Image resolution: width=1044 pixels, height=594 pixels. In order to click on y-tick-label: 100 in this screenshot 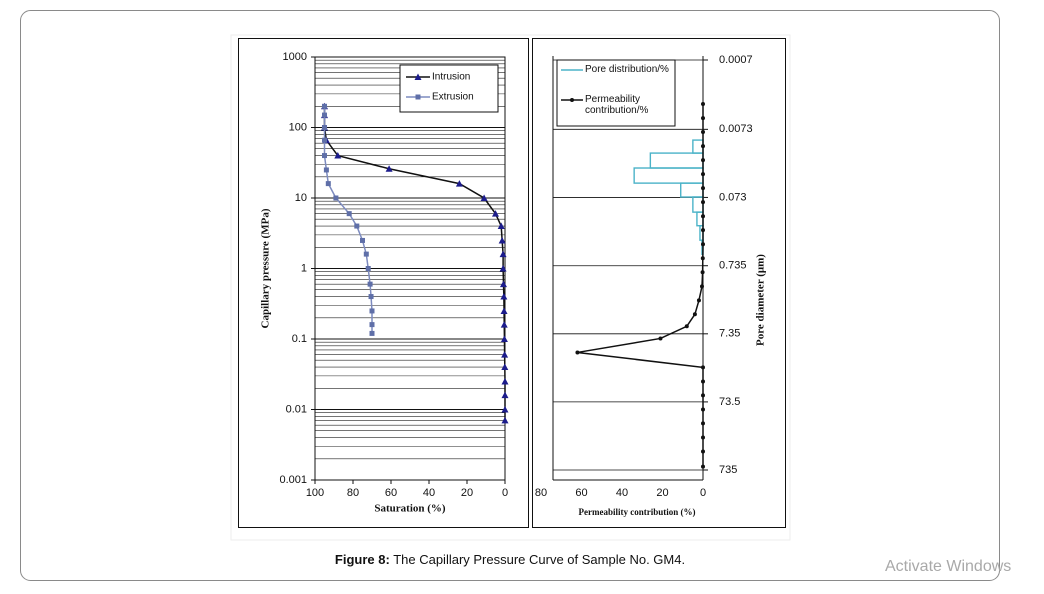, I will do `click(298, 127)`.